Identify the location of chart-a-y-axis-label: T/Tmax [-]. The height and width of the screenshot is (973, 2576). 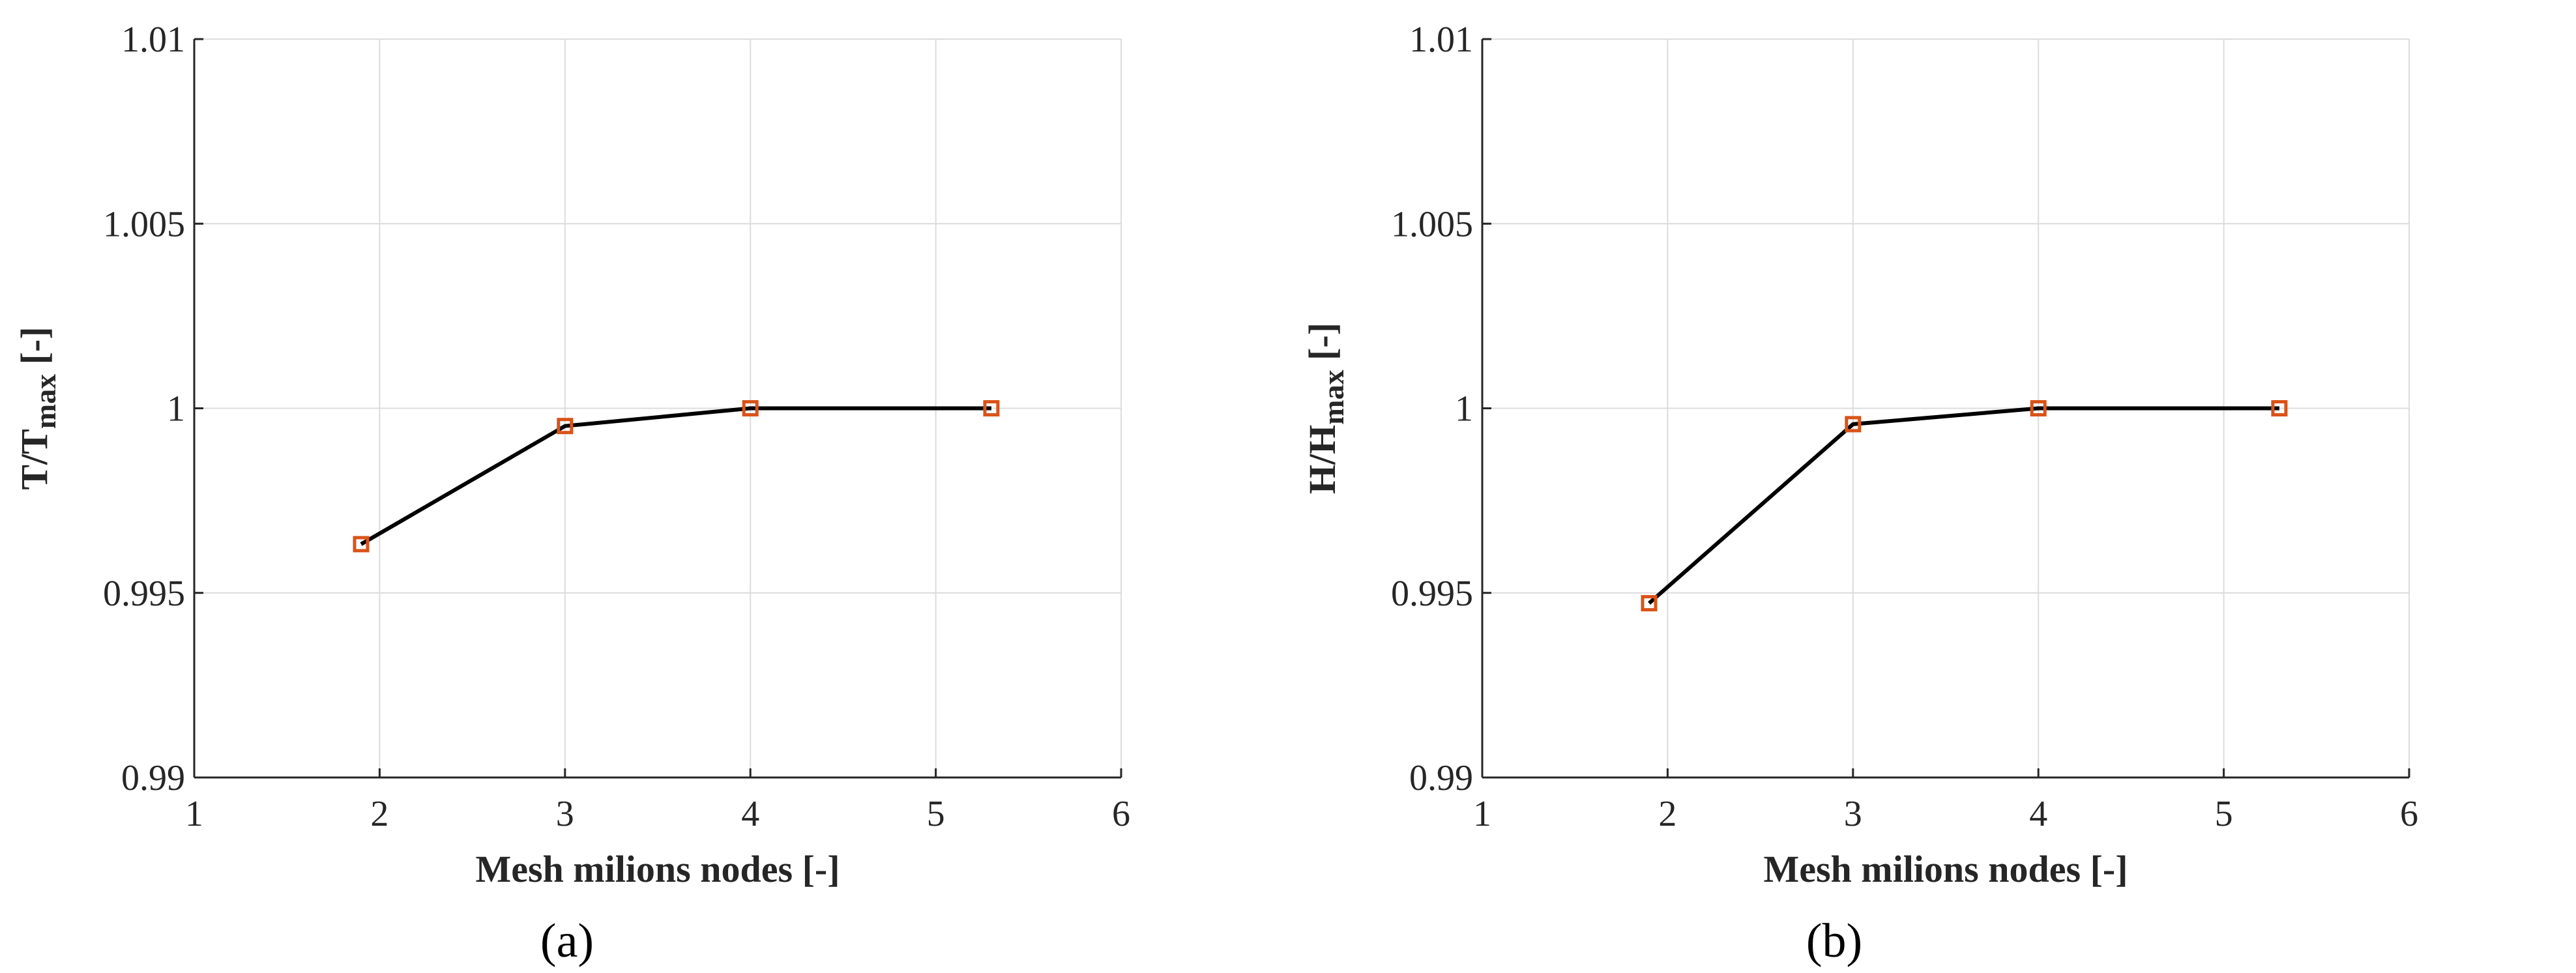
(37, 408).